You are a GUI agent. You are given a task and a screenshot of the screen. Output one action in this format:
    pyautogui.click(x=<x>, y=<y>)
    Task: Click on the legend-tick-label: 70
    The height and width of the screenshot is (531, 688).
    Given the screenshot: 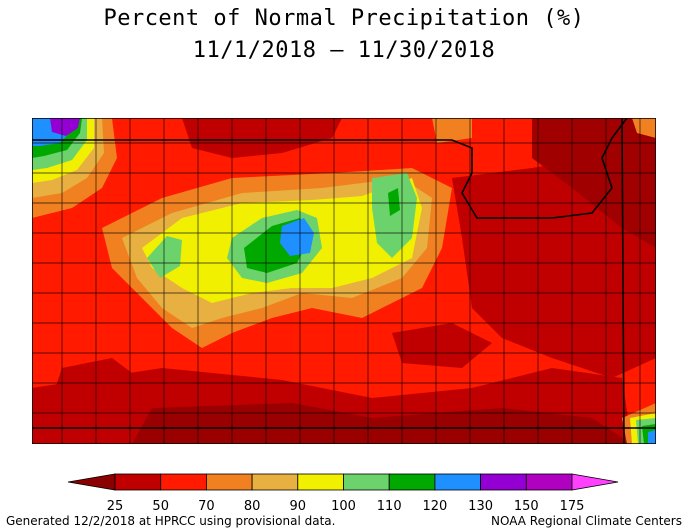 What is the action you would take?
    pyautogui.click(x=206, y=506)
    